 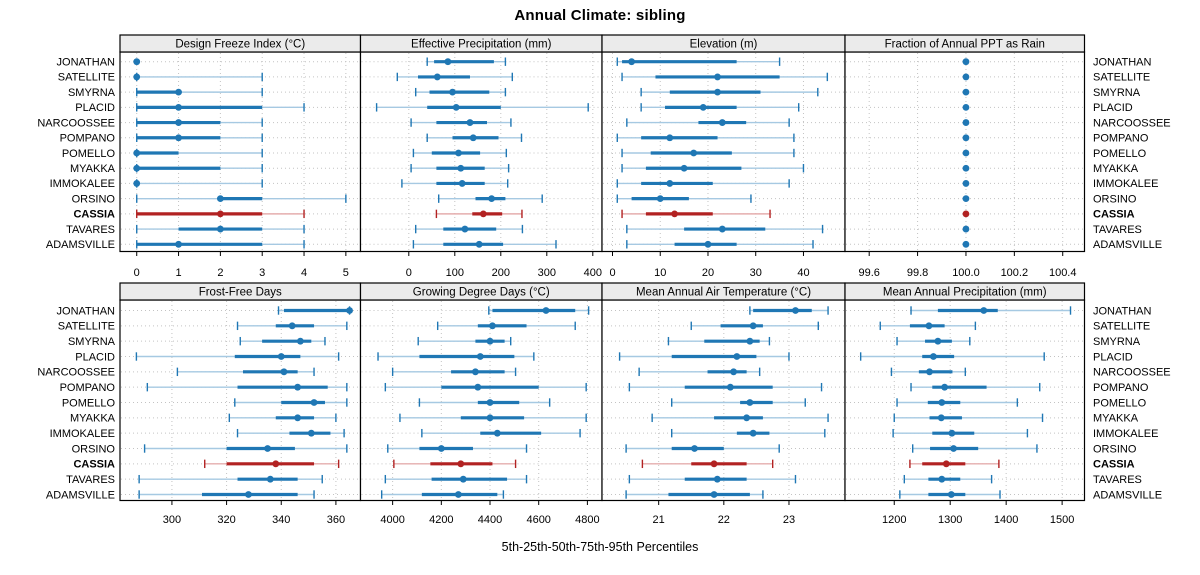 I want to click on x-axis: 300 320 340 360, so click(x=254, y=513).